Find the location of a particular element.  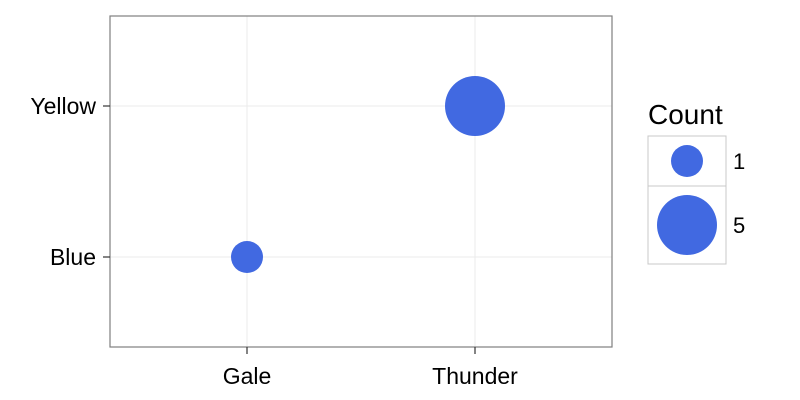

size-legend: Count 1 5 is located at coordinates (696, 182).